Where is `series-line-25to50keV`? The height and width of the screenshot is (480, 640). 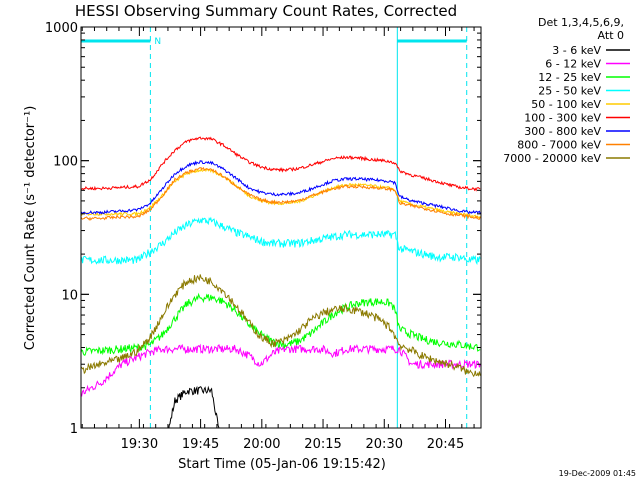 series-line-25to50keV is located at coordinates (281, 241).